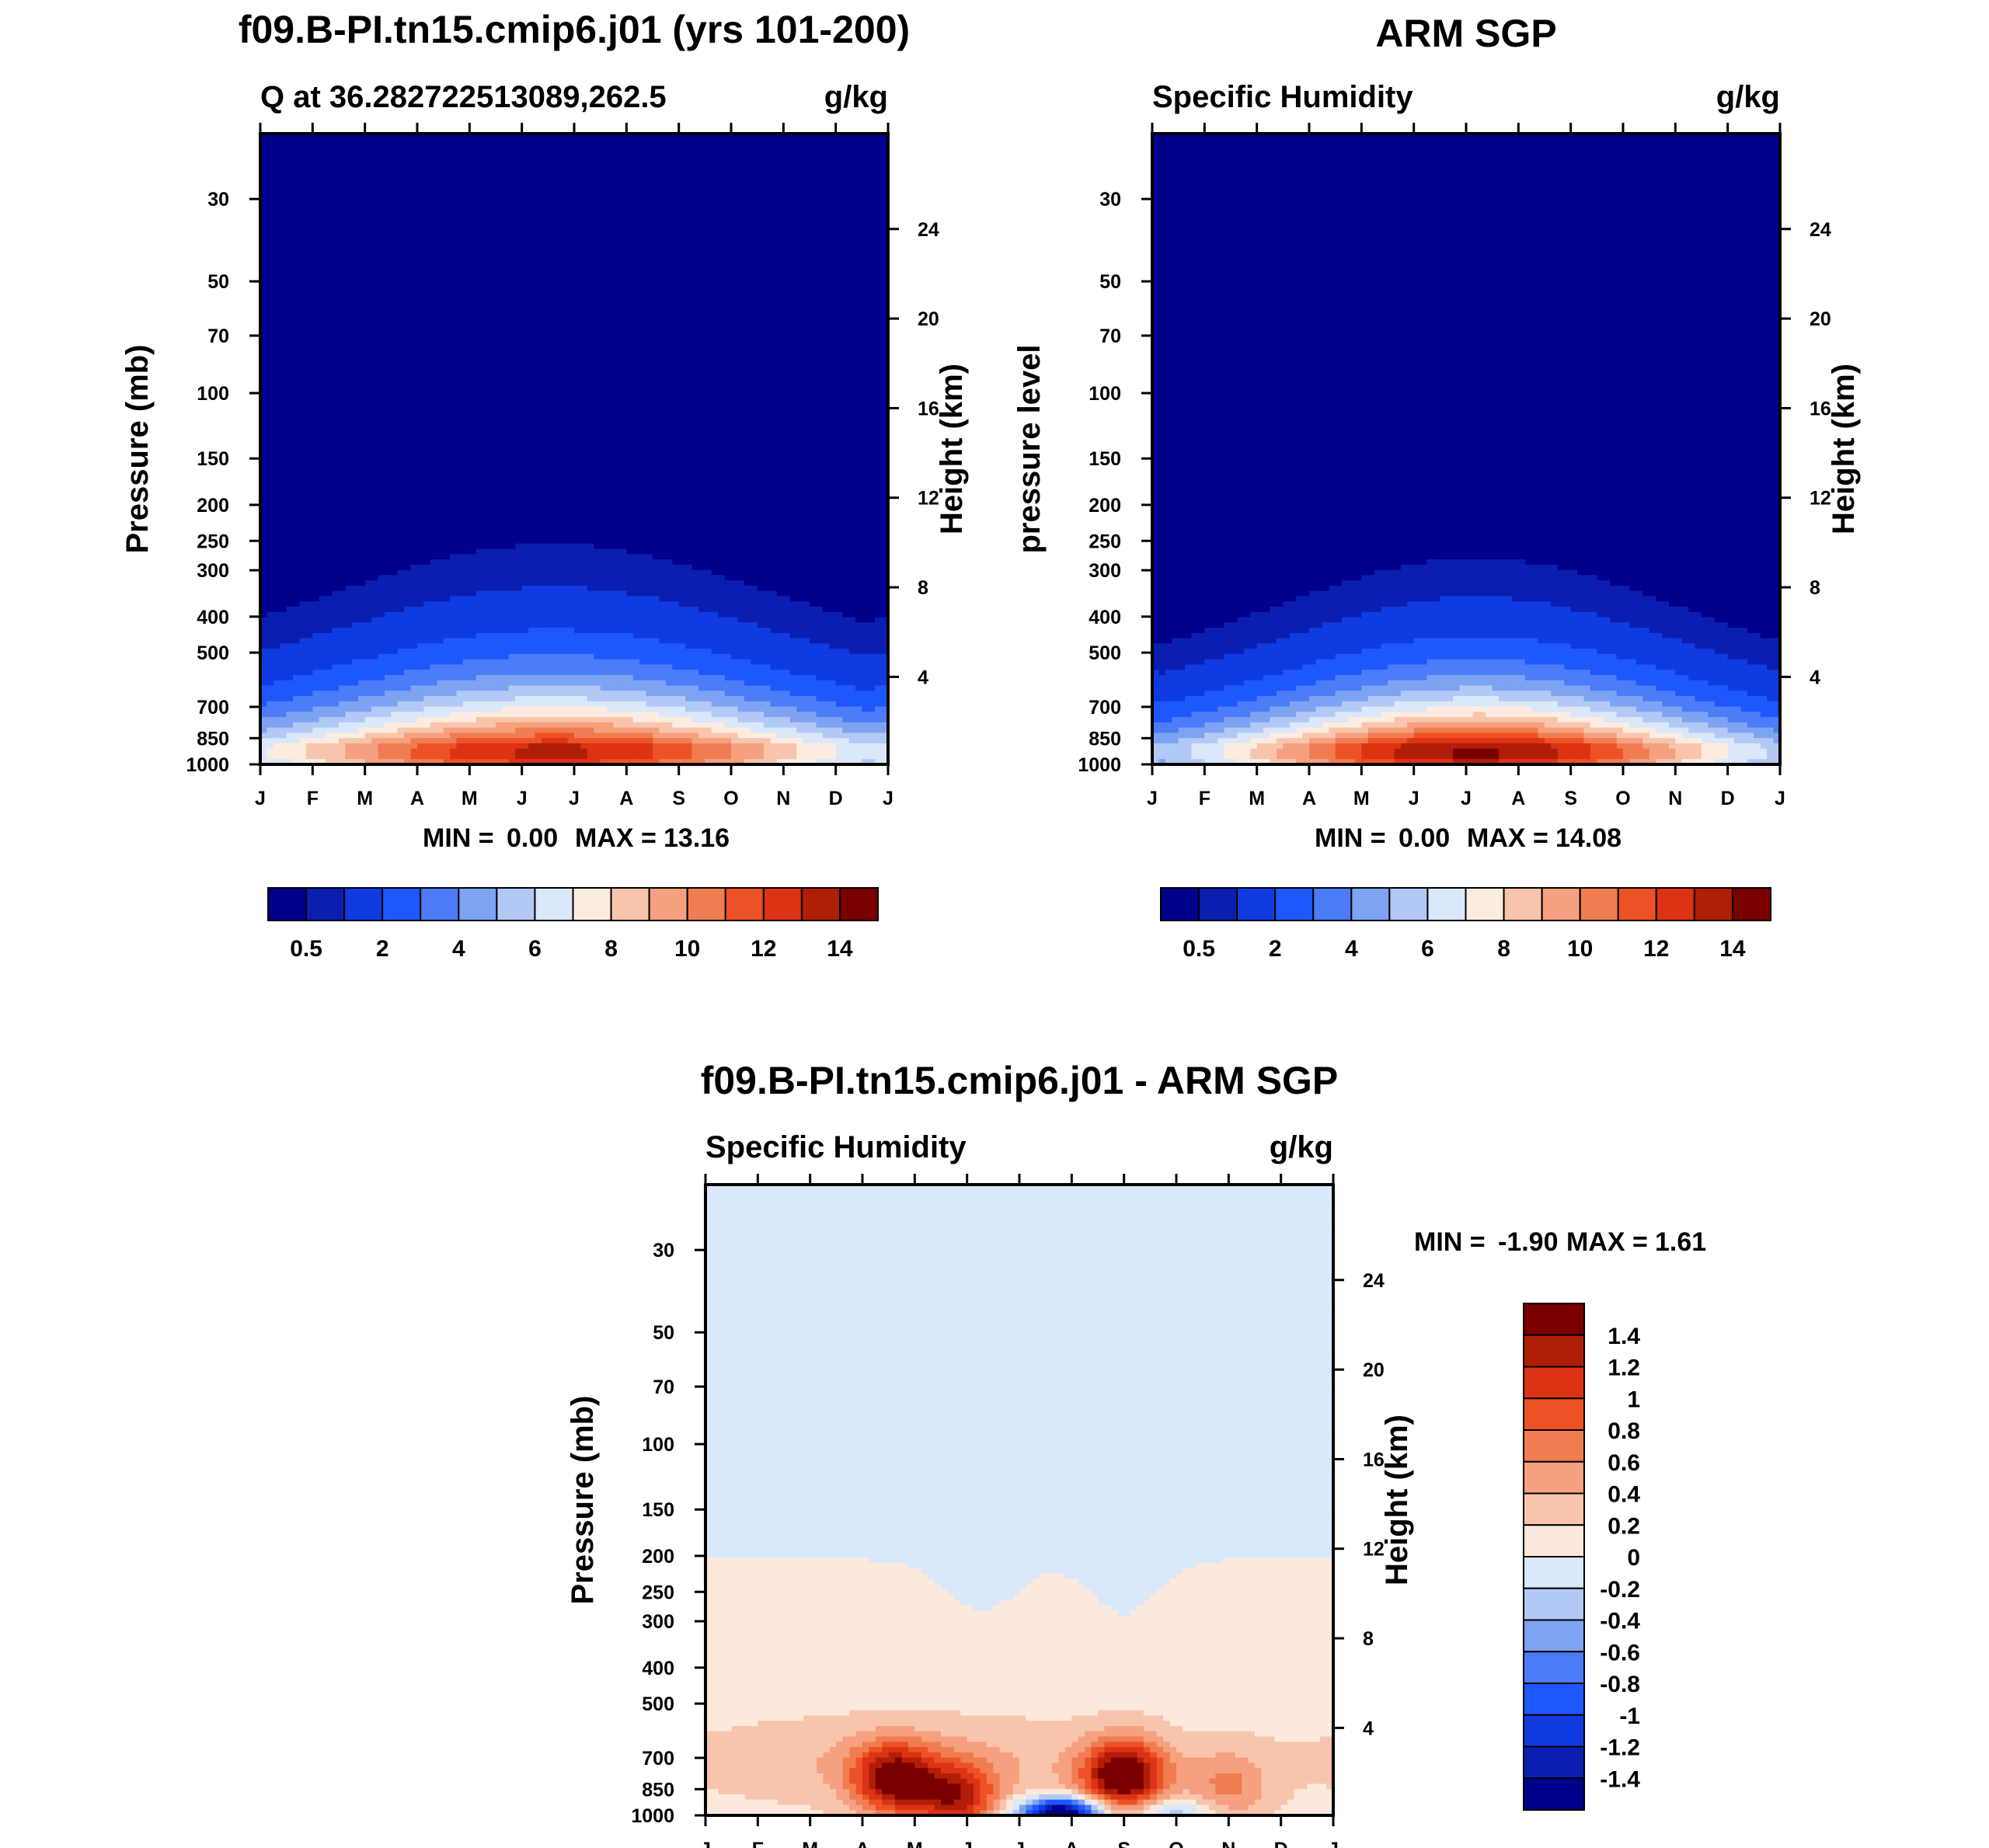 The height and width of the screenshot is (1848, 1989). Describe the element at coordinates (1748, 97) in the screenshot. I see `panel-subtitle-right: g/kg` at that location.